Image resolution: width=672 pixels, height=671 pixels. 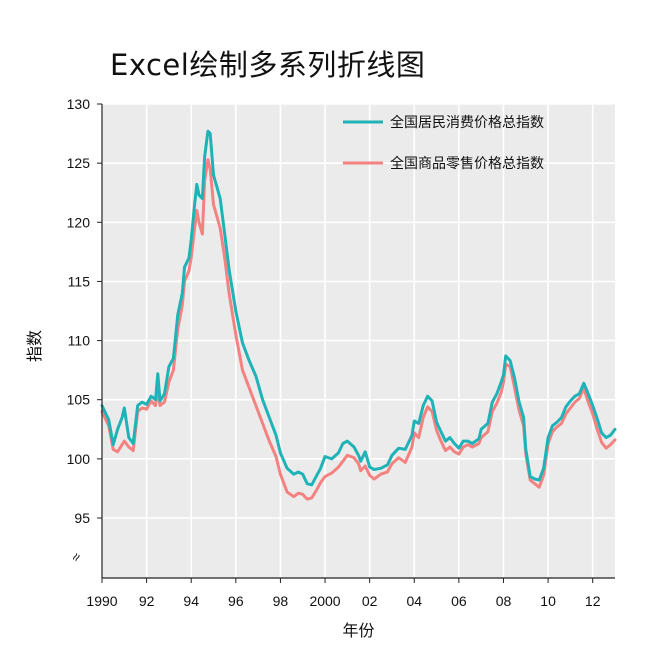 I want to click on x-tick-label: 06, so click(x=459, y=601).